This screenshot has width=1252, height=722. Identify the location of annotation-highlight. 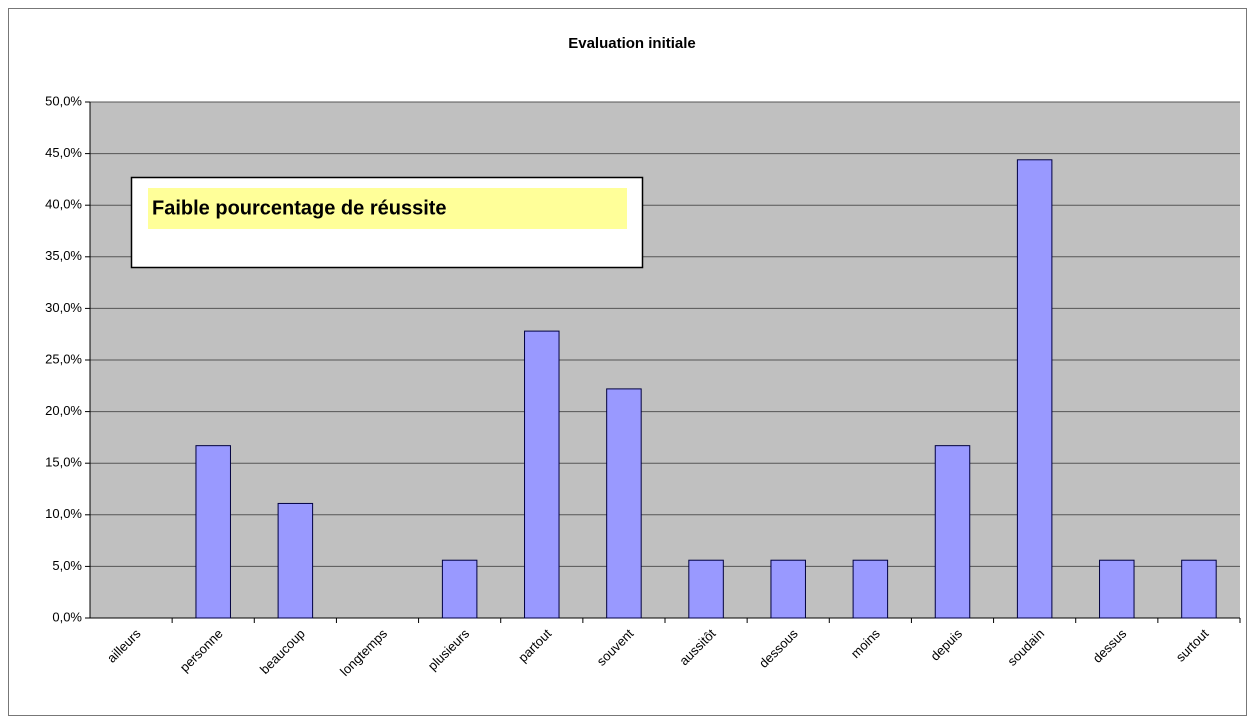
(387, 208).